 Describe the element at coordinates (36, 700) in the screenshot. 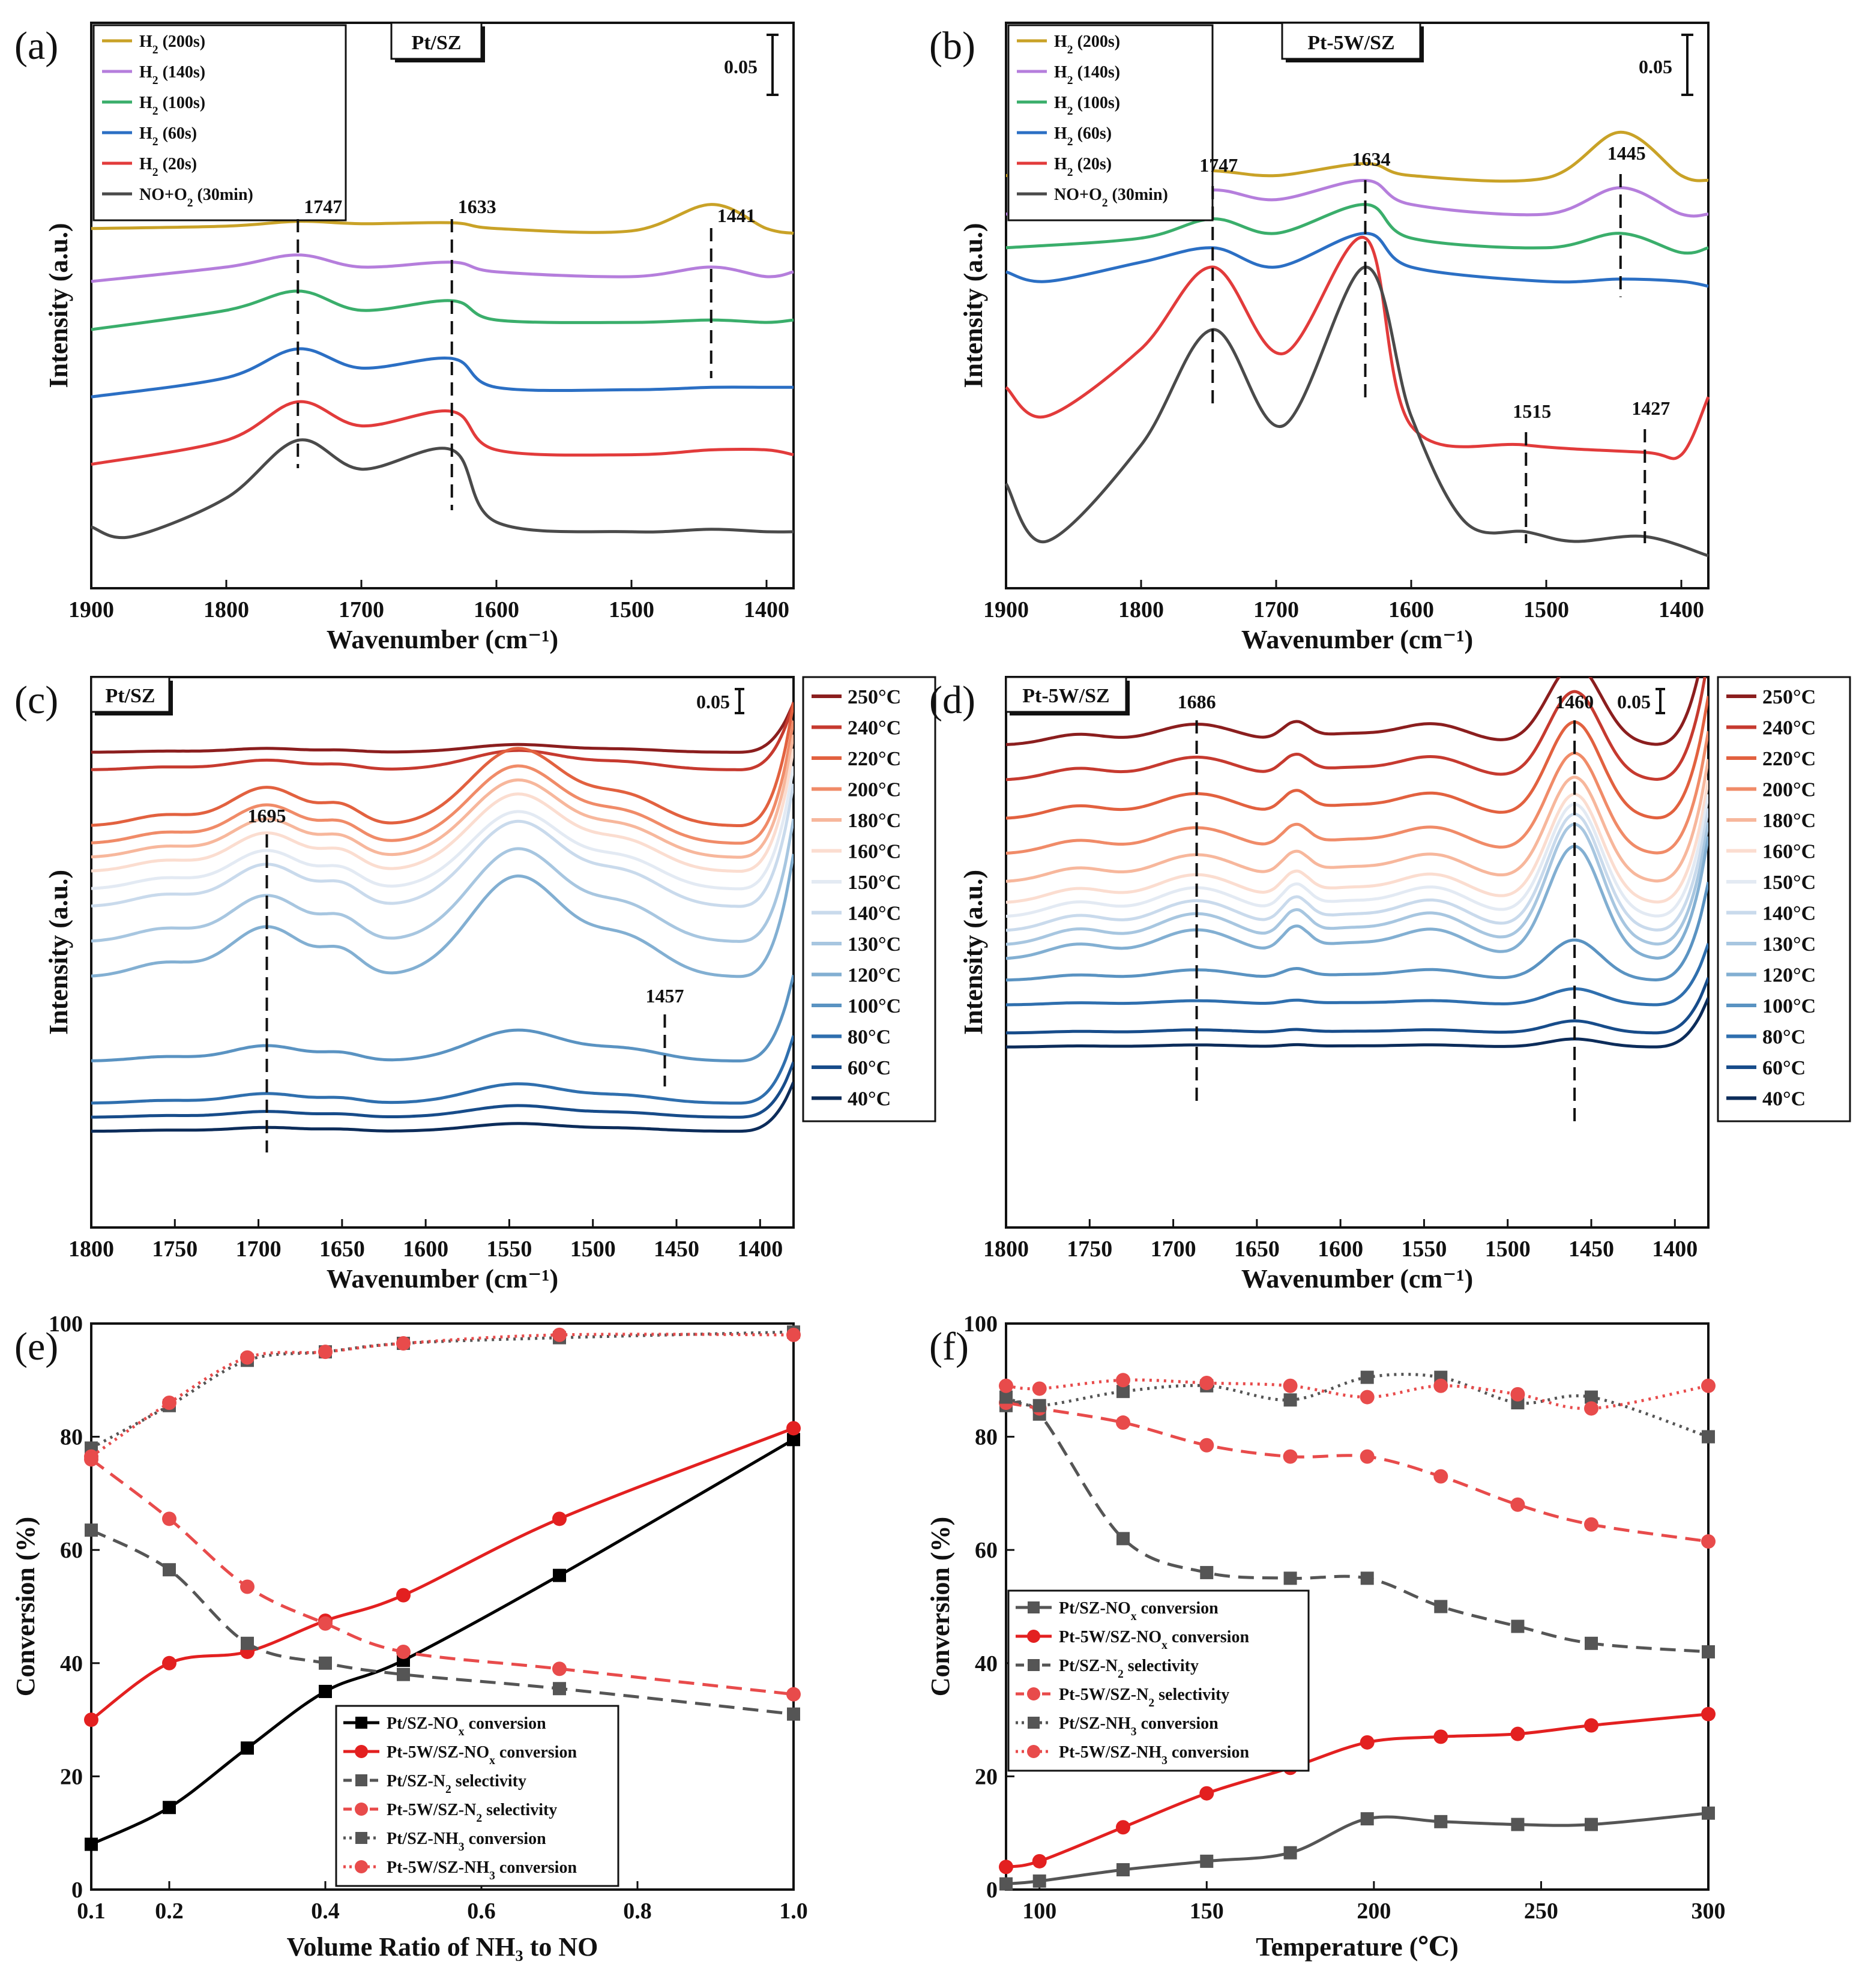

I see `panel-label: (c)` at that location.